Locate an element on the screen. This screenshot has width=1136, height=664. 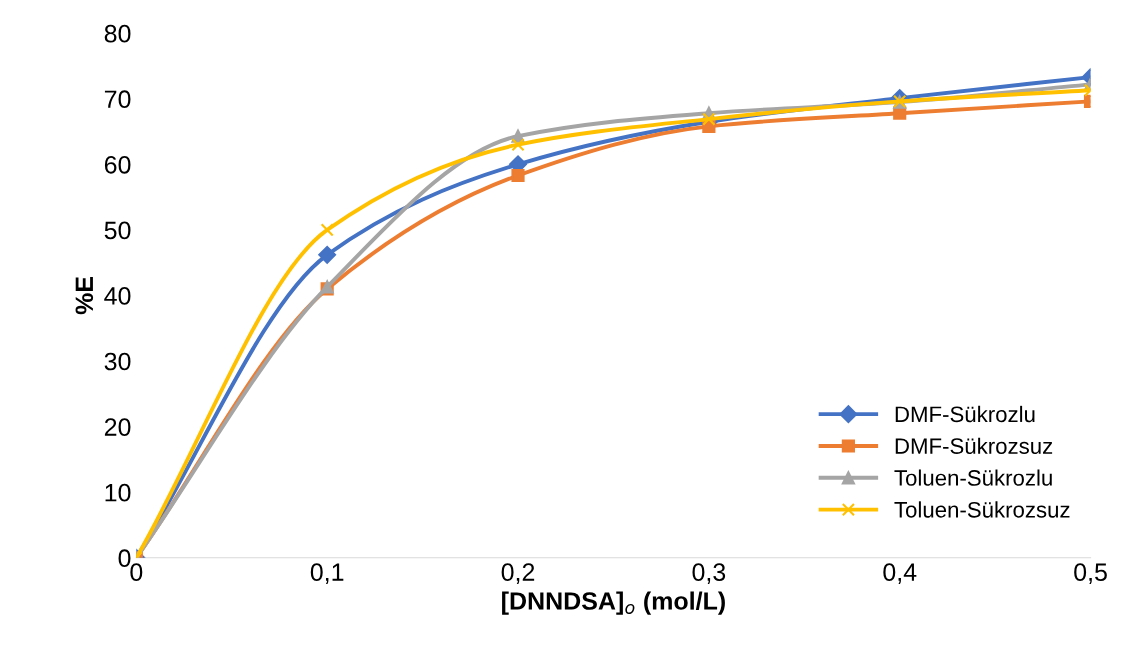
y-tick-label: 80 is located at coordinates (117, 33).